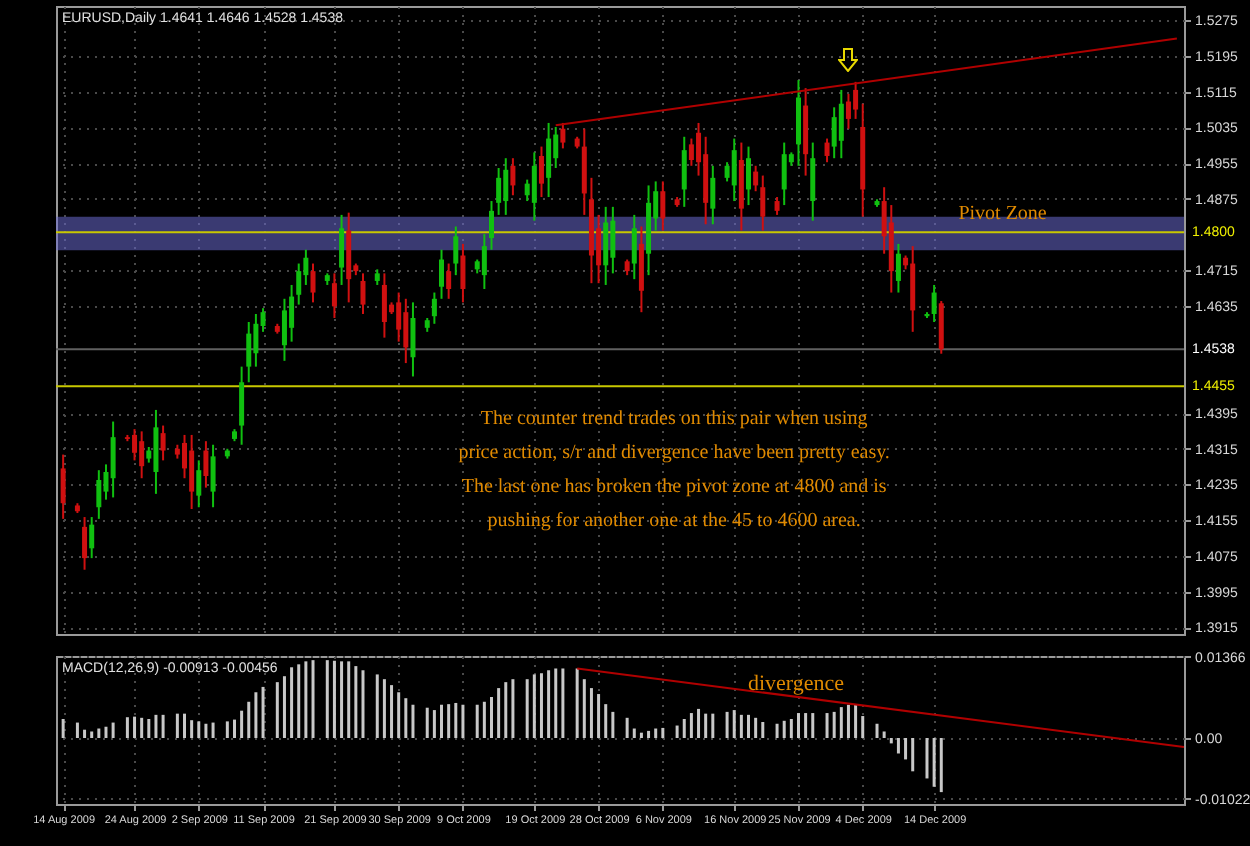 The height and width of the screenshot is (846, 1250). Describe the element at coordinates (674, 487) in the screenshot. I see `annotation: The last one has broken the pivot zone at 4800 and is` at that location.